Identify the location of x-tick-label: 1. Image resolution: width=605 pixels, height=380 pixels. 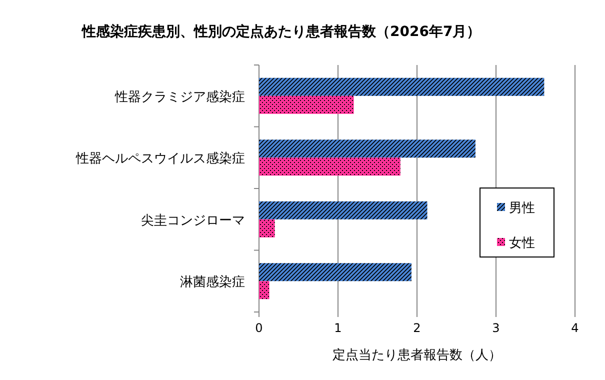
(338, 328).